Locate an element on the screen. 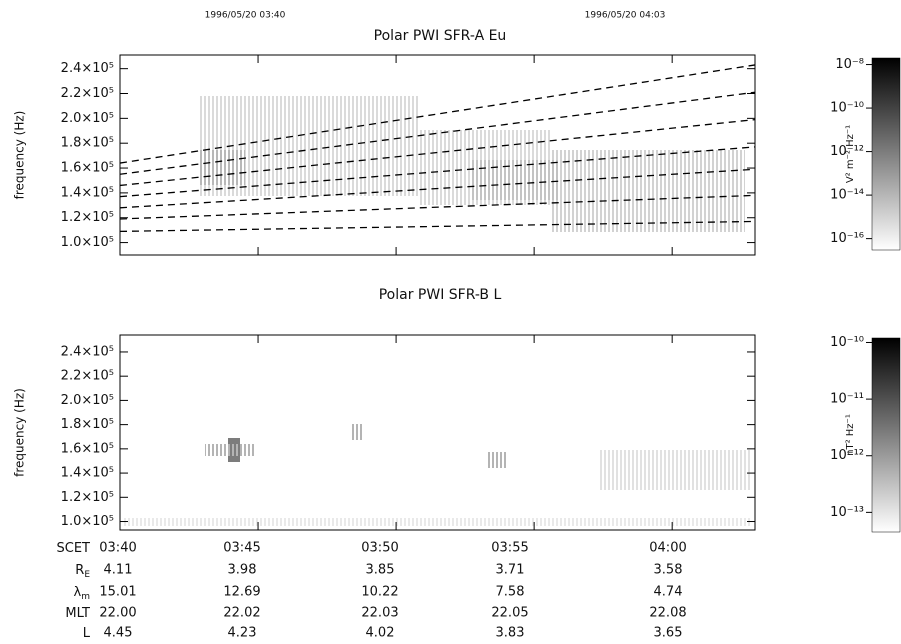 This screenshot has width=901, height=644. colorbar-tick-label: 10⁻¹³ is located at coordinates (847, 512).